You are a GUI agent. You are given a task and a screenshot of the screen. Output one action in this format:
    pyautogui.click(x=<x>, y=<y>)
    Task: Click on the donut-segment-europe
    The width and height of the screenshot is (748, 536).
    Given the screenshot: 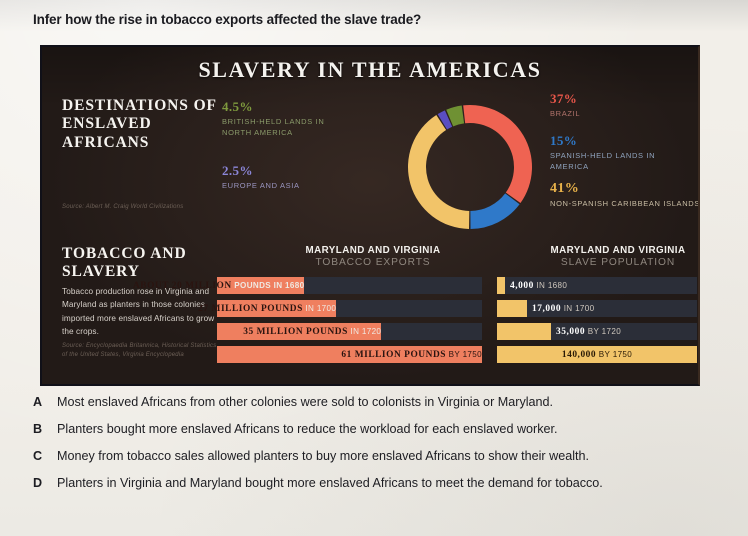 What is the action you would take?
    pyautogui.click(x=445, y=120)
    